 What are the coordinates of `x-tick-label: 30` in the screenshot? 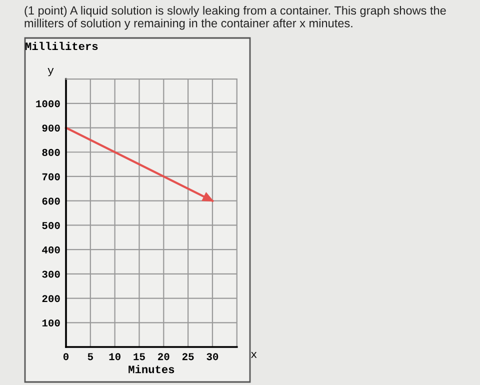 It's located at (212, 356).